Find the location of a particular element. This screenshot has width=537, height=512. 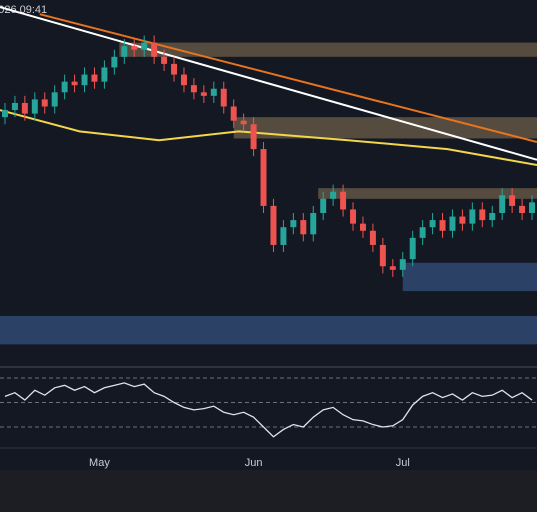

x-tick-label: Jun is located at coordinates (254, 463).